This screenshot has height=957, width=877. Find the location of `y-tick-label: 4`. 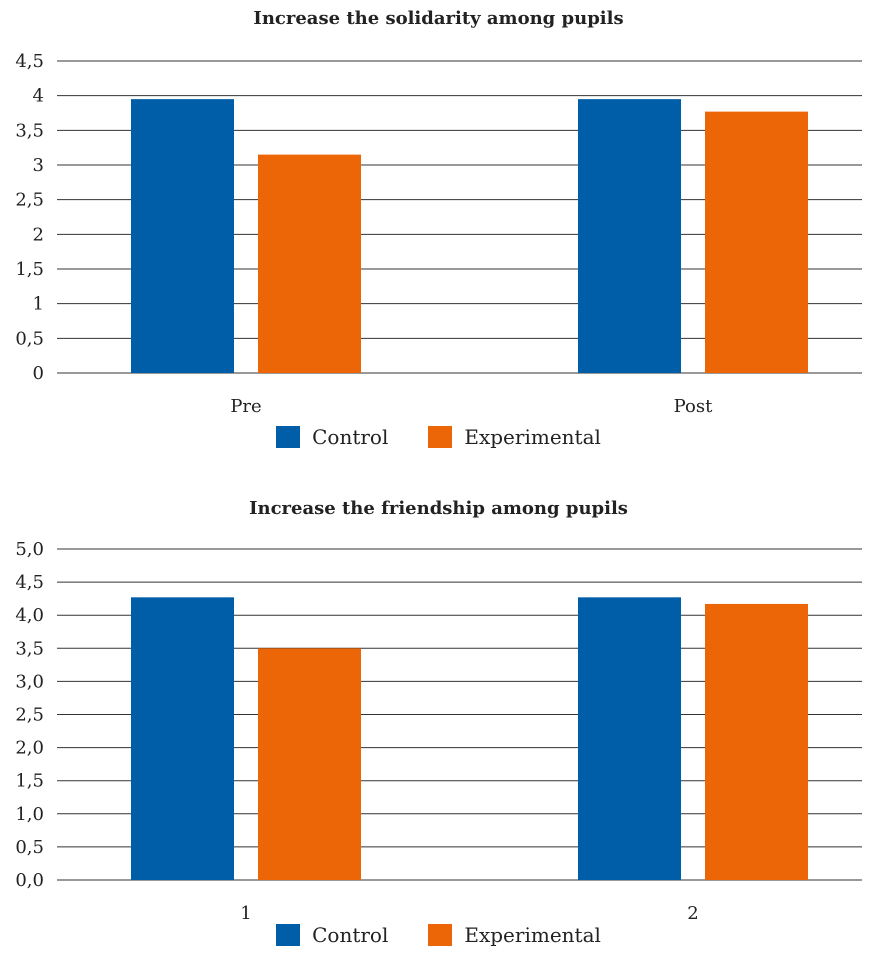

y-tick-label: 4 is located at coordinates (38, 96).